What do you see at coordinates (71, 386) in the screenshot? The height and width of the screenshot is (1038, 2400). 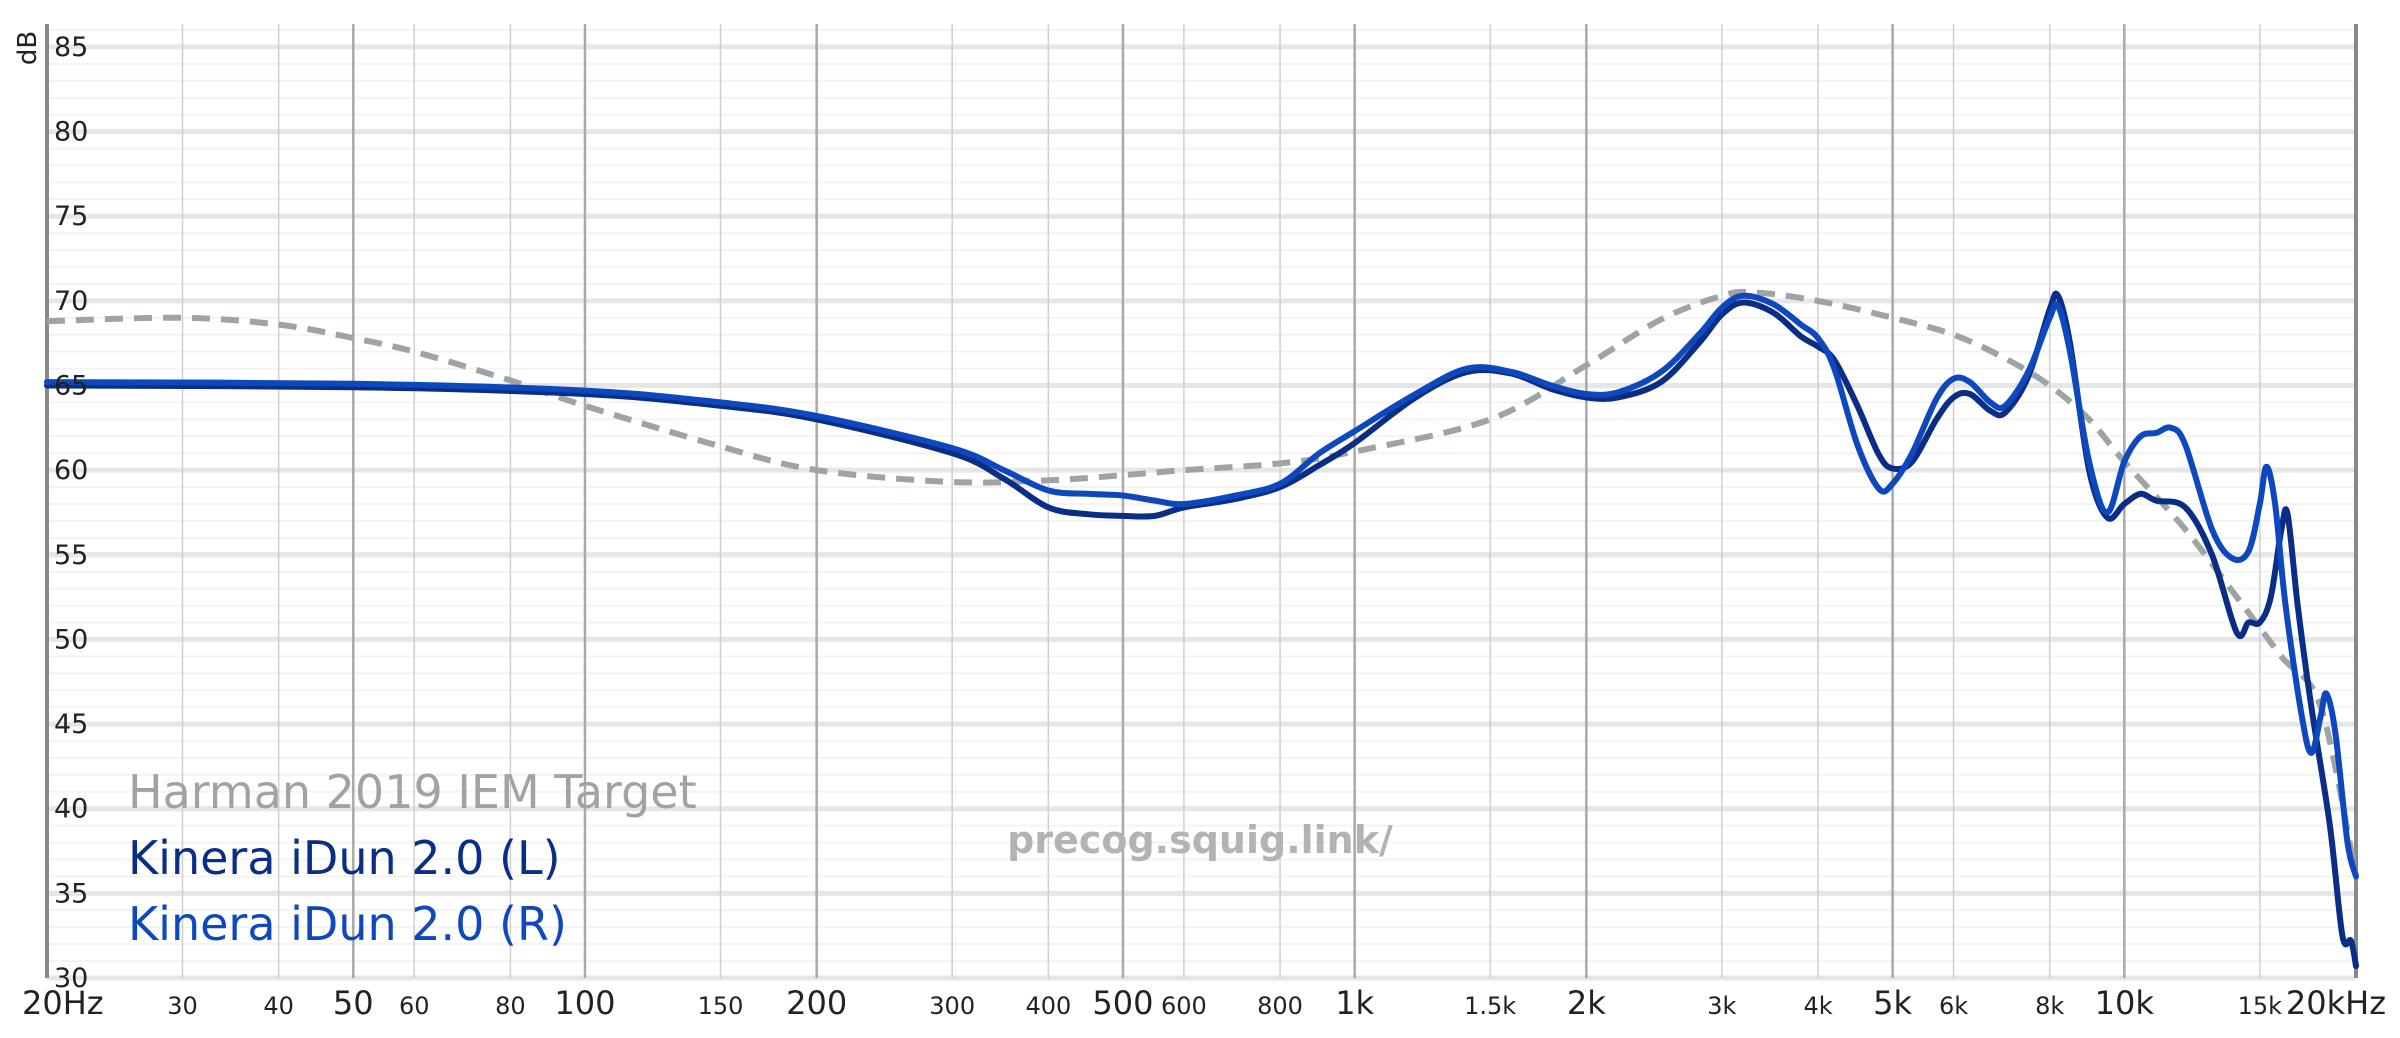 I see `y-tick-label: 65` at bounding box center [71, 386].